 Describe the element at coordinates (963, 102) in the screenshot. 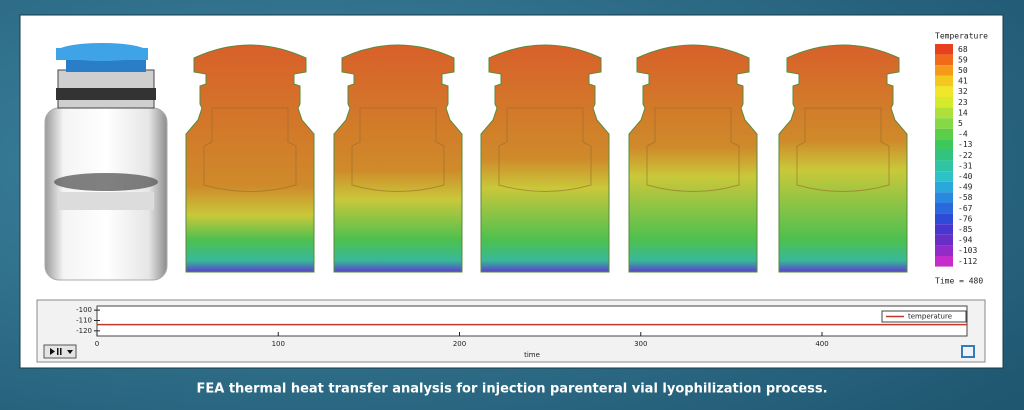

I see `scale-label: 23` at that location.